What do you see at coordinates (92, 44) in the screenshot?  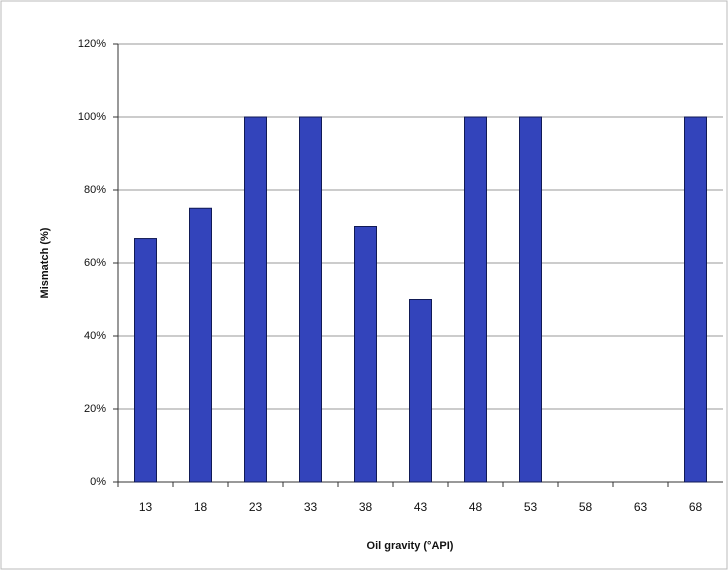 I see `y-tick-label: 120%` at bounding box center [92, 44].